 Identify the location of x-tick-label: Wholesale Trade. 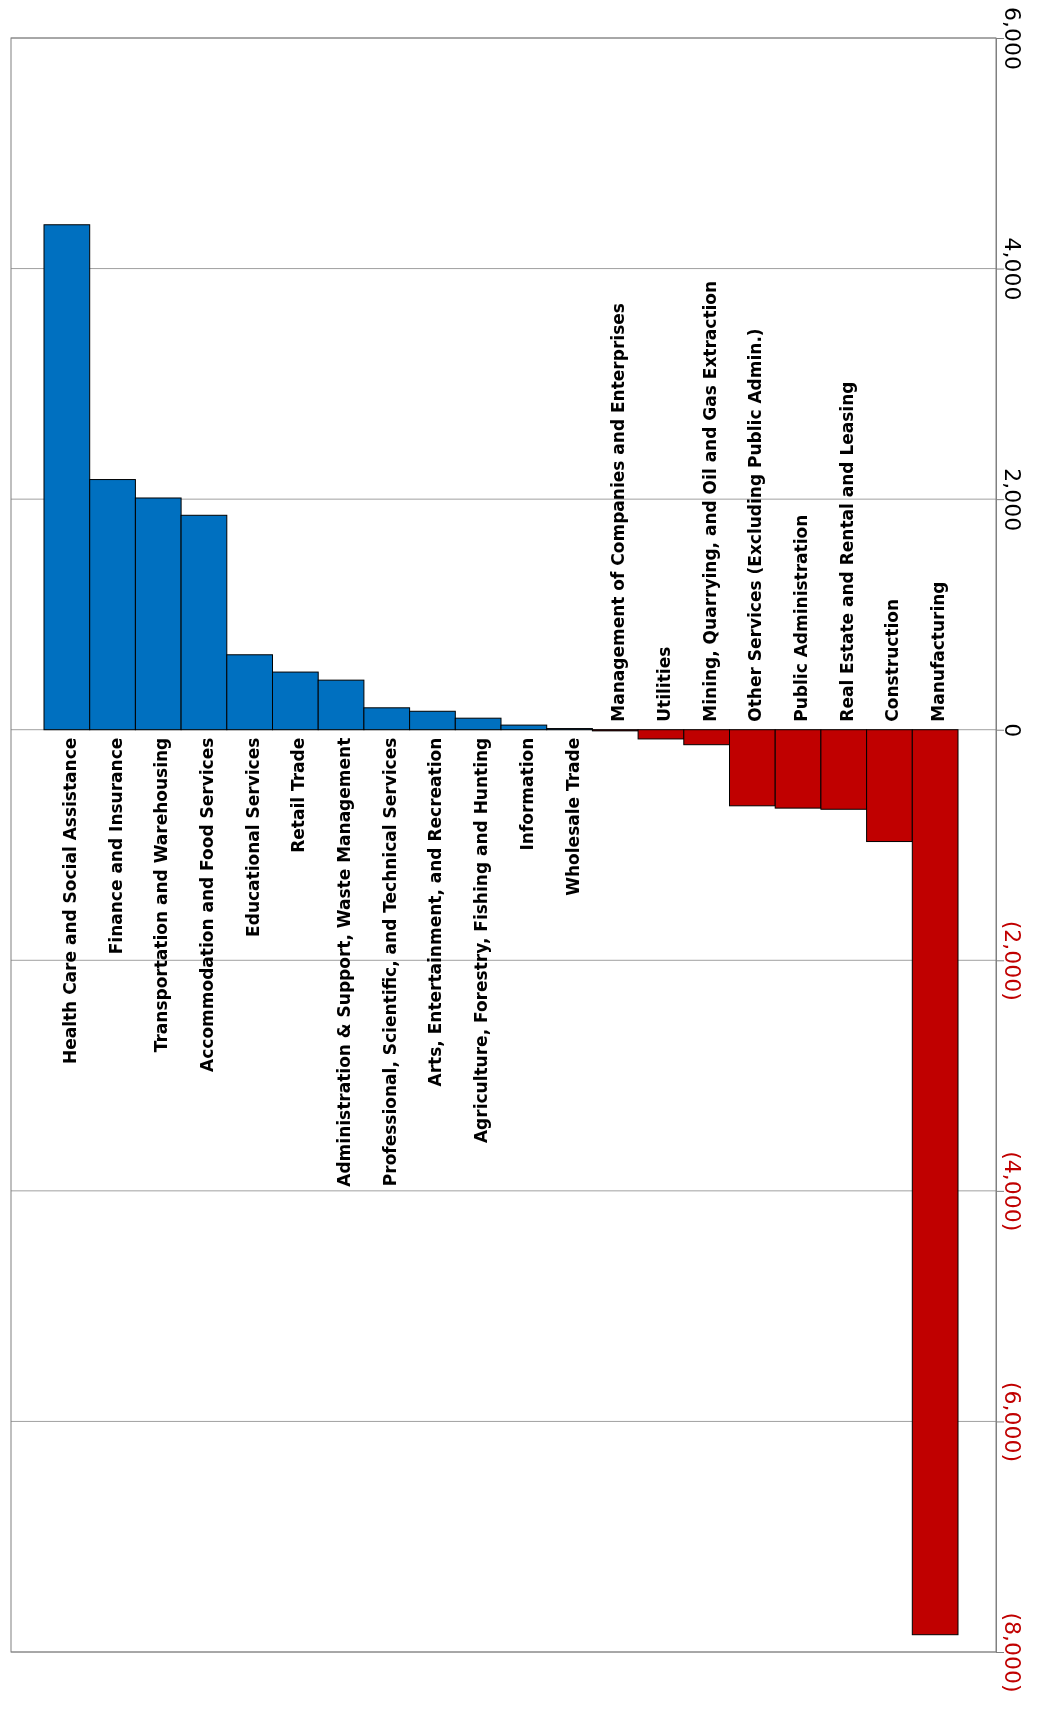
(572, 816).